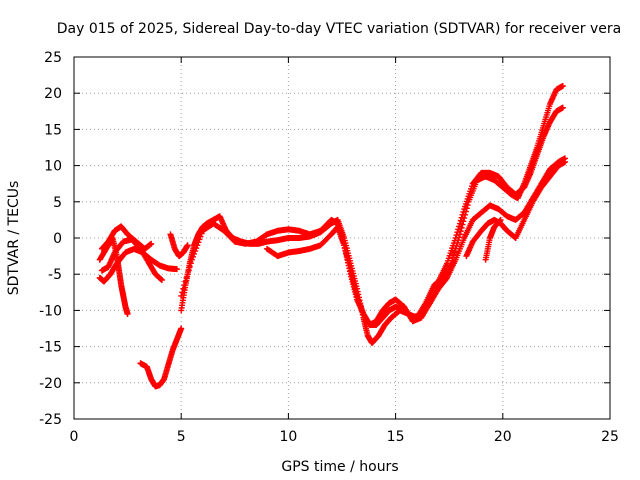 This screenshot has height=480, width=640. What do you see at coordinates (288, 437) in the screenshot?
I see `x-tick-label: 10` at bounding box center [288, 437].